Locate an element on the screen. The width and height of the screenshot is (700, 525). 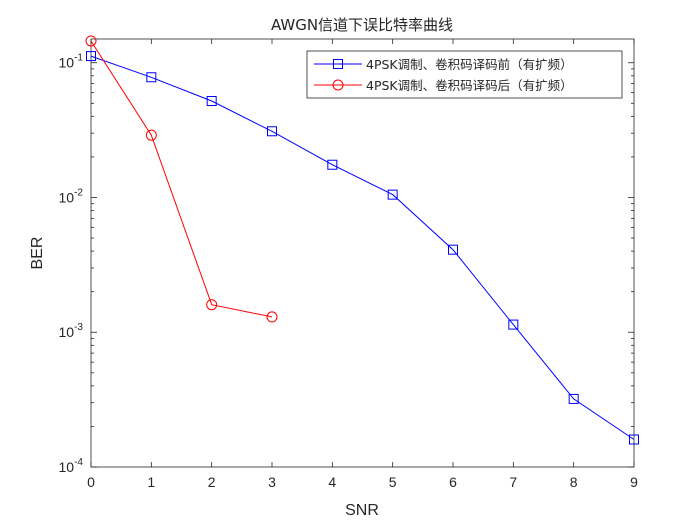
x-tick-label: 3 is located at coordinates (272, 482).